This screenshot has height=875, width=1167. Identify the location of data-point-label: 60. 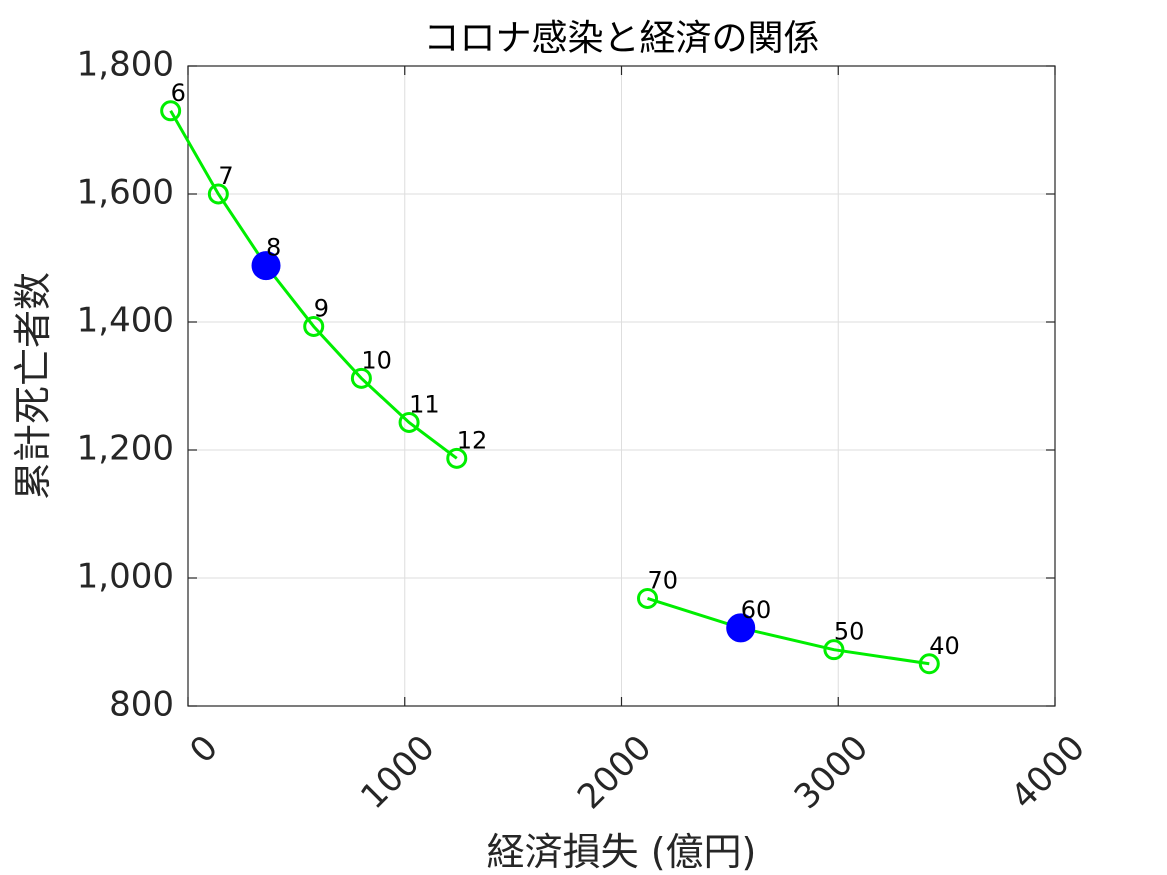
(756, 610).